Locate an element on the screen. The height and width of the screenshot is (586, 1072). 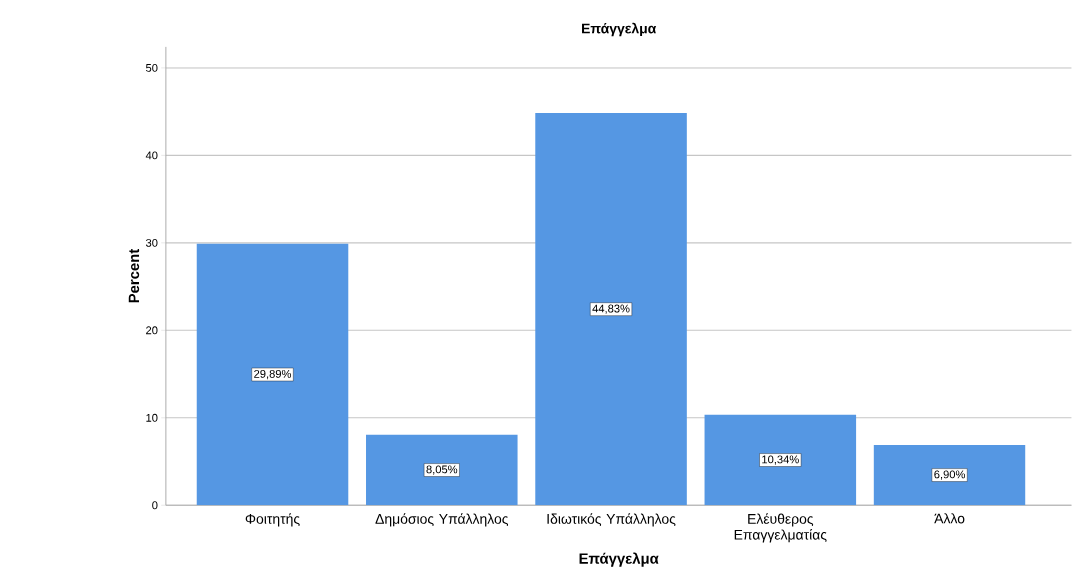
data-label: 29,89% is located at coordinates (273, 375).